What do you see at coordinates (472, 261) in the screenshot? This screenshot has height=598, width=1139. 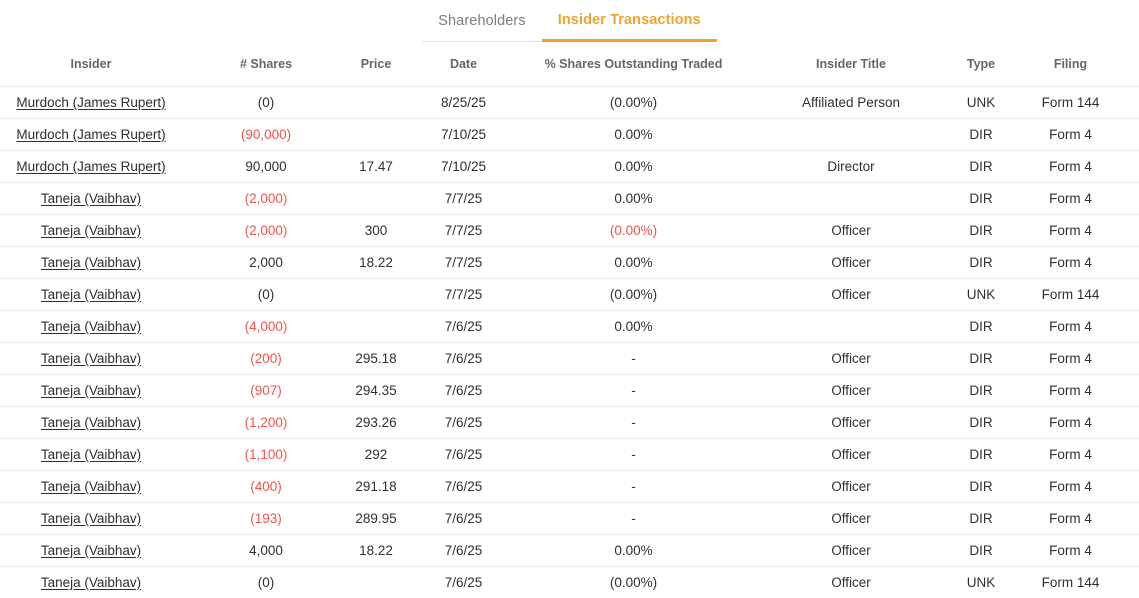 I see `cell-date: 7/7/25` at bounding box center [472, 261].